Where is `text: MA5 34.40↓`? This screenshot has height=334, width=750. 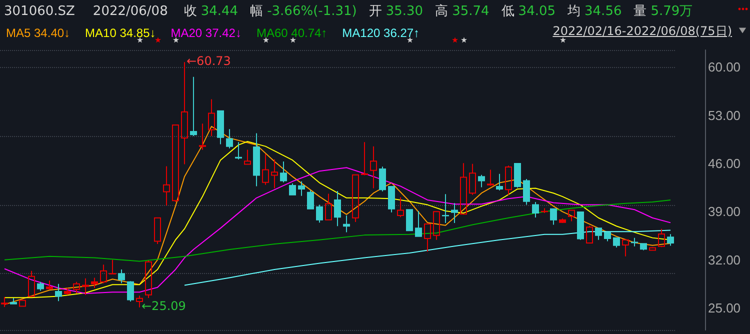 text: MA5 34.40↓ is located at coordinates (38, 33).